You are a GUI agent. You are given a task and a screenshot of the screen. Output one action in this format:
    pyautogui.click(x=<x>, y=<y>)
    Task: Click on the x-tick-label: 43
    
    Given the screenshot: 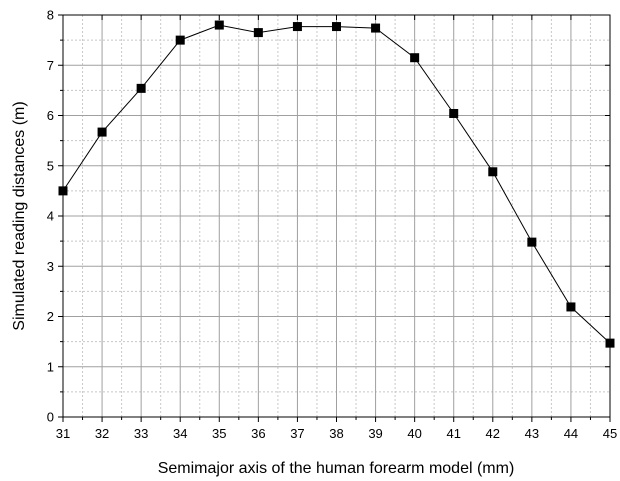 What is the action you would take?
    pyautogui.click(x=532, y=433)
    